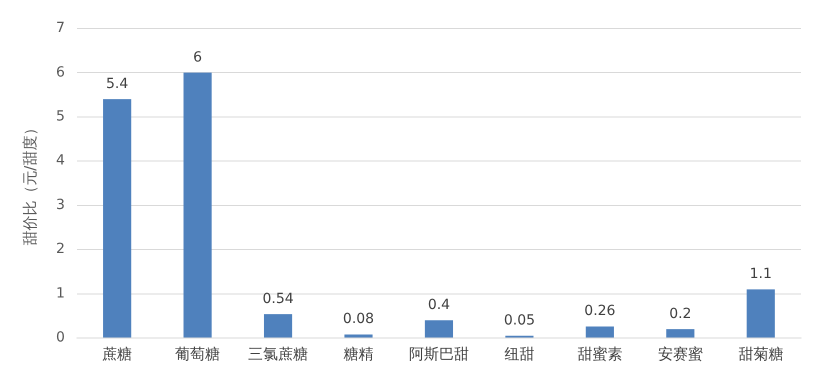 This screenshot has height=385, width=829. Describe the element at coordinates (117, 353) in the screenshot. I see `x-tick-label: 蔗糖` at that location.